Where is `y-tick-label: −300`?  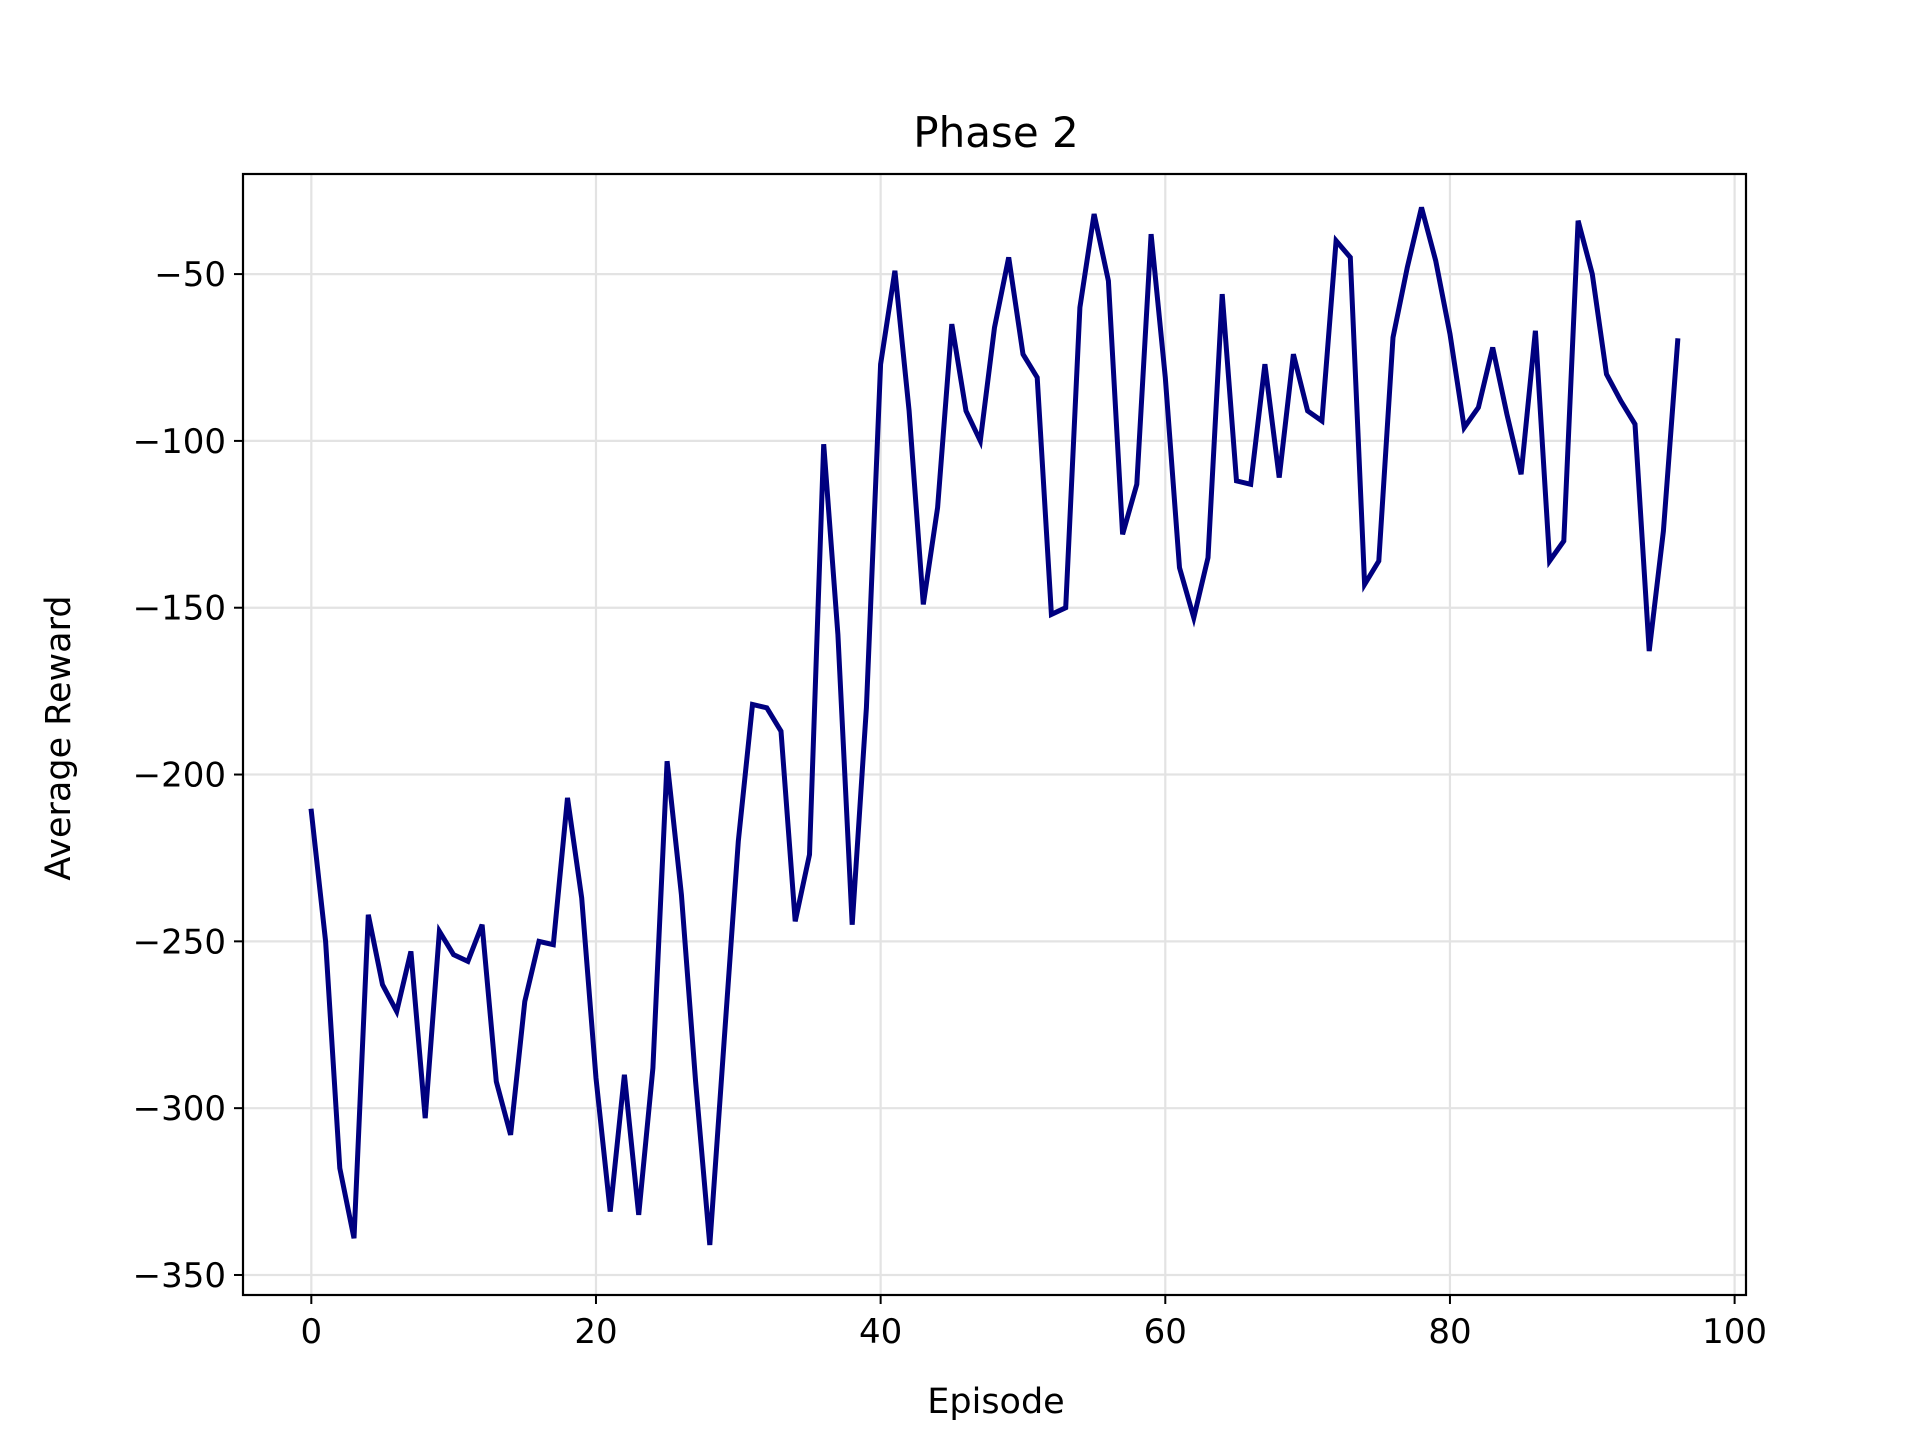 y-tick-label: −300 is located at coordinates (179, 1109).